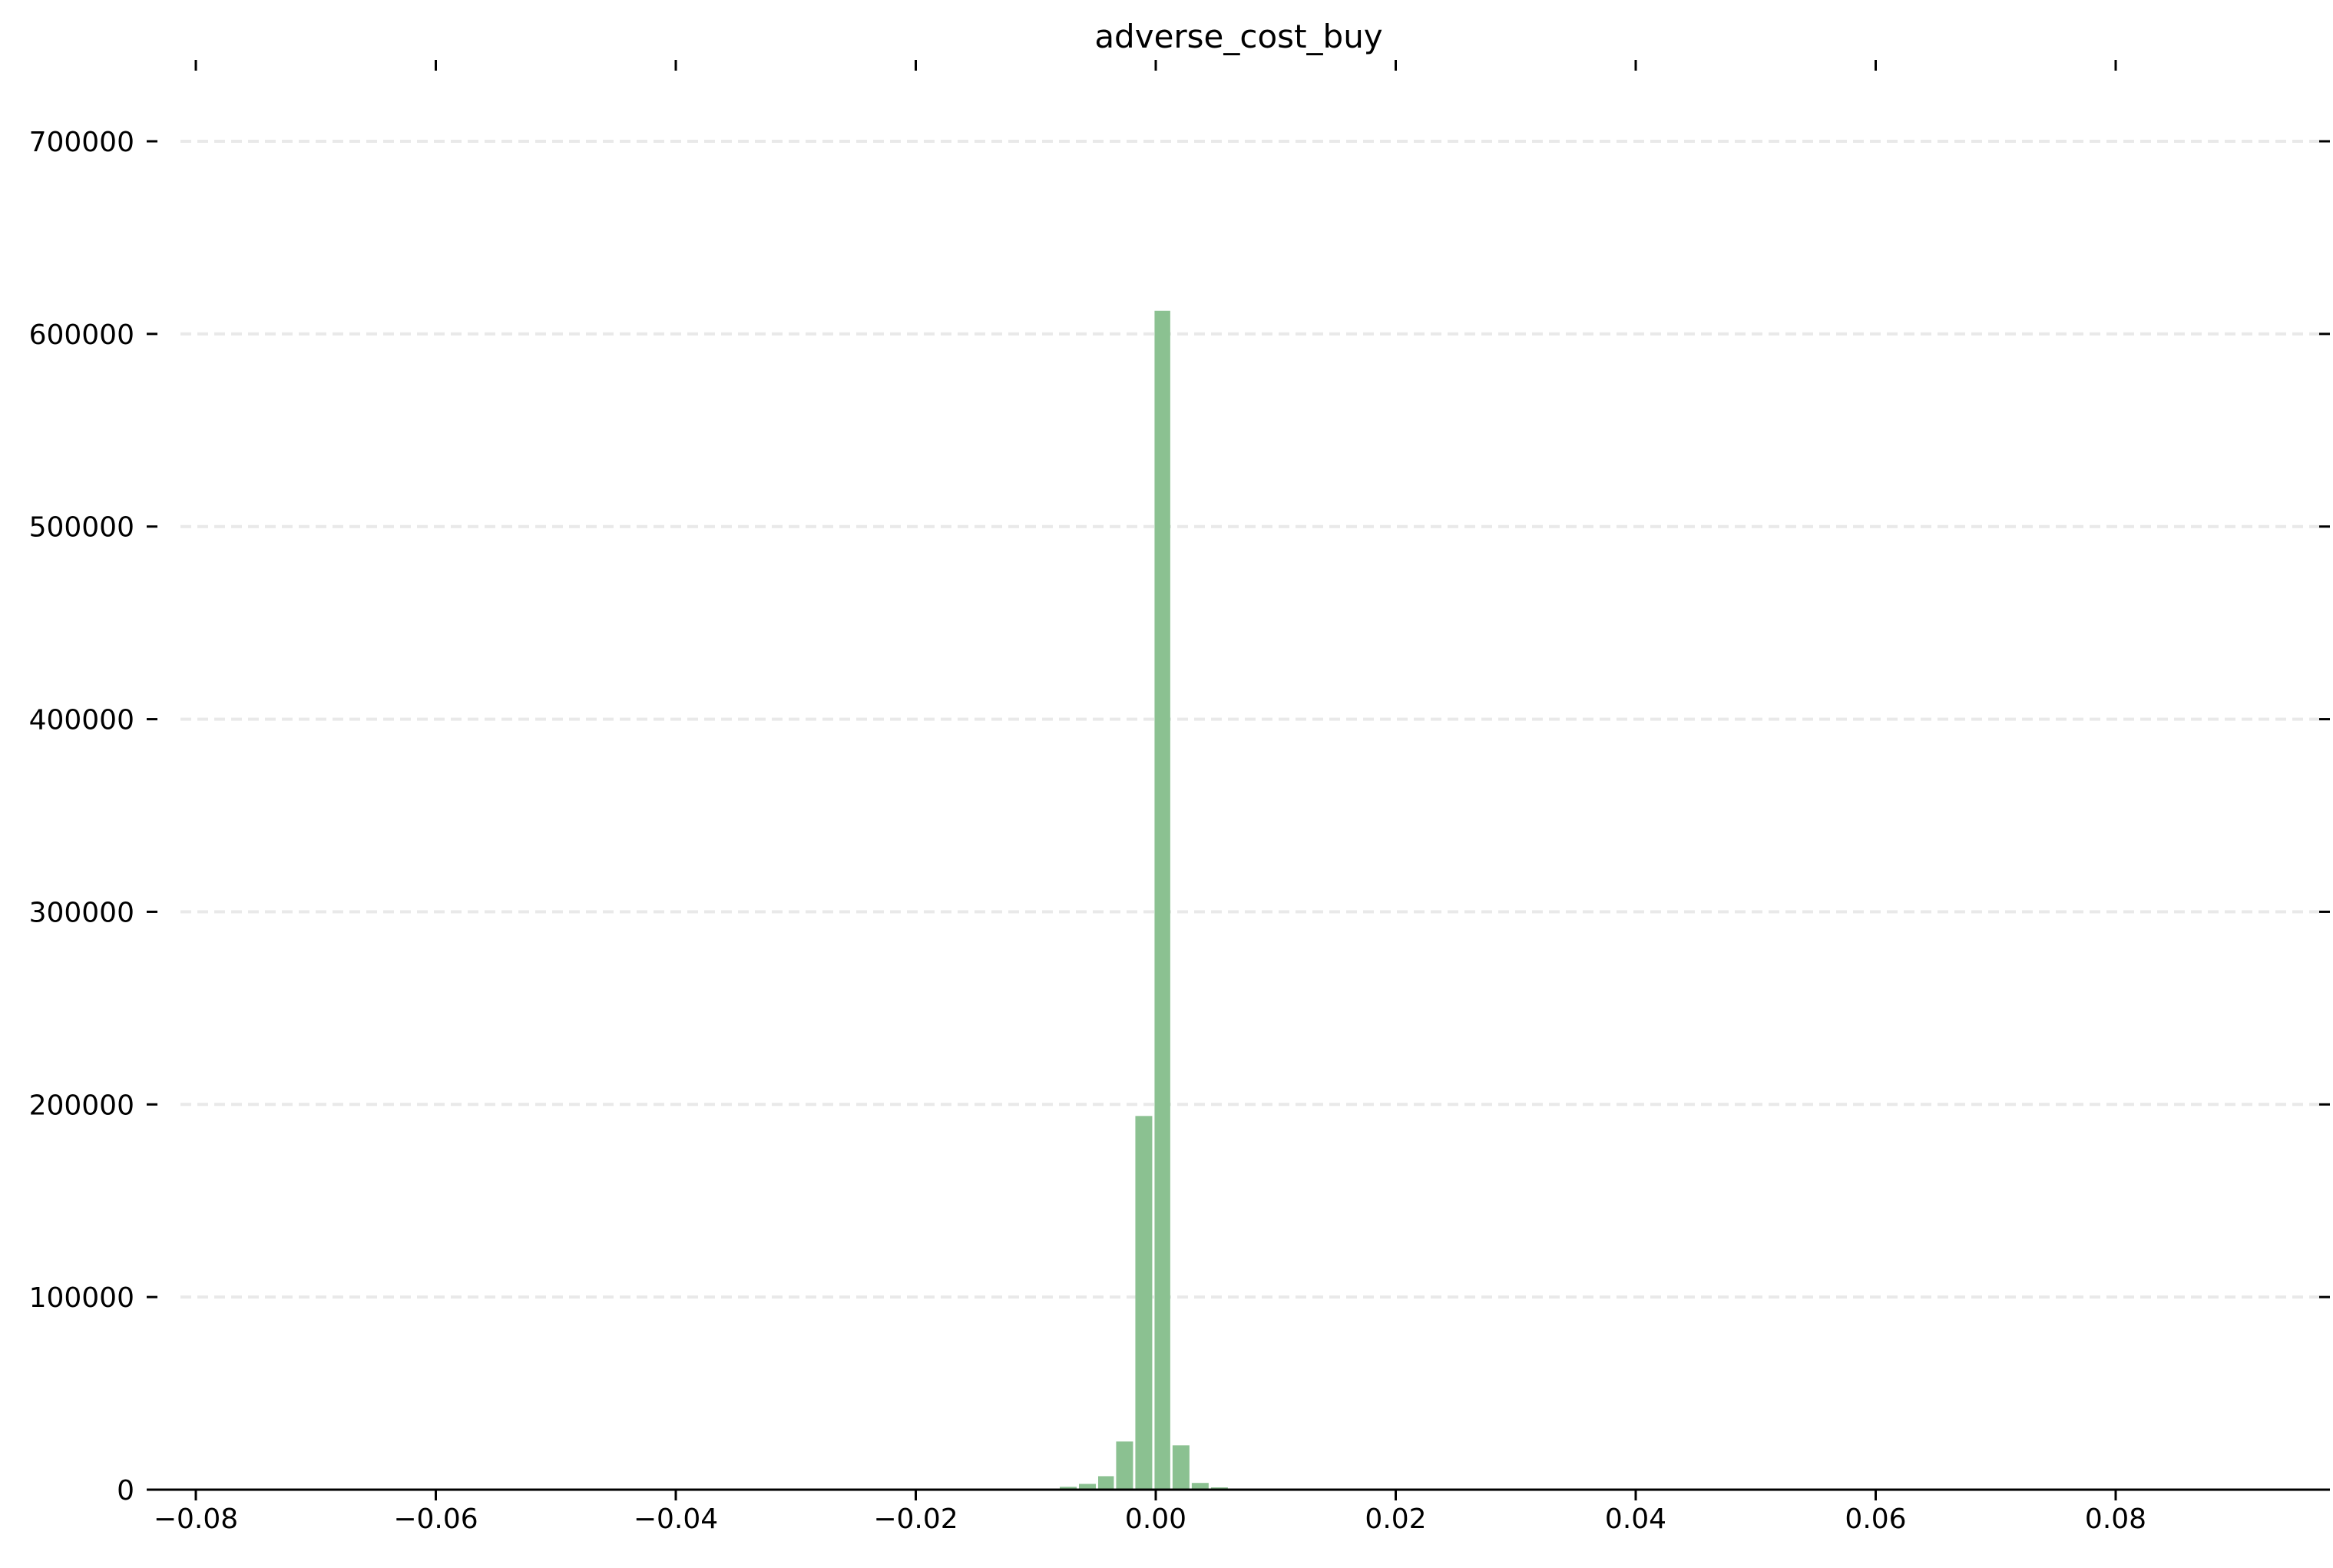 This screenshot has height=1568, width=2333. Describe the element at coordinates (81, 528) in the screenshot. I see `y-tick-label: 500000` at that location.